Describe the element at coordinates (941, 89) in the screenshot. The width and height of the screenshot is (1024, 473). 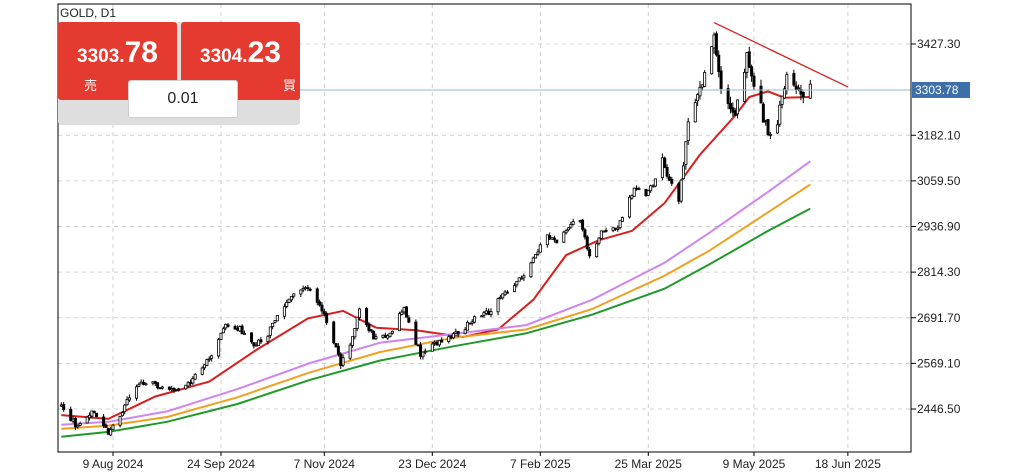
I see `current-price-tag` at that location.